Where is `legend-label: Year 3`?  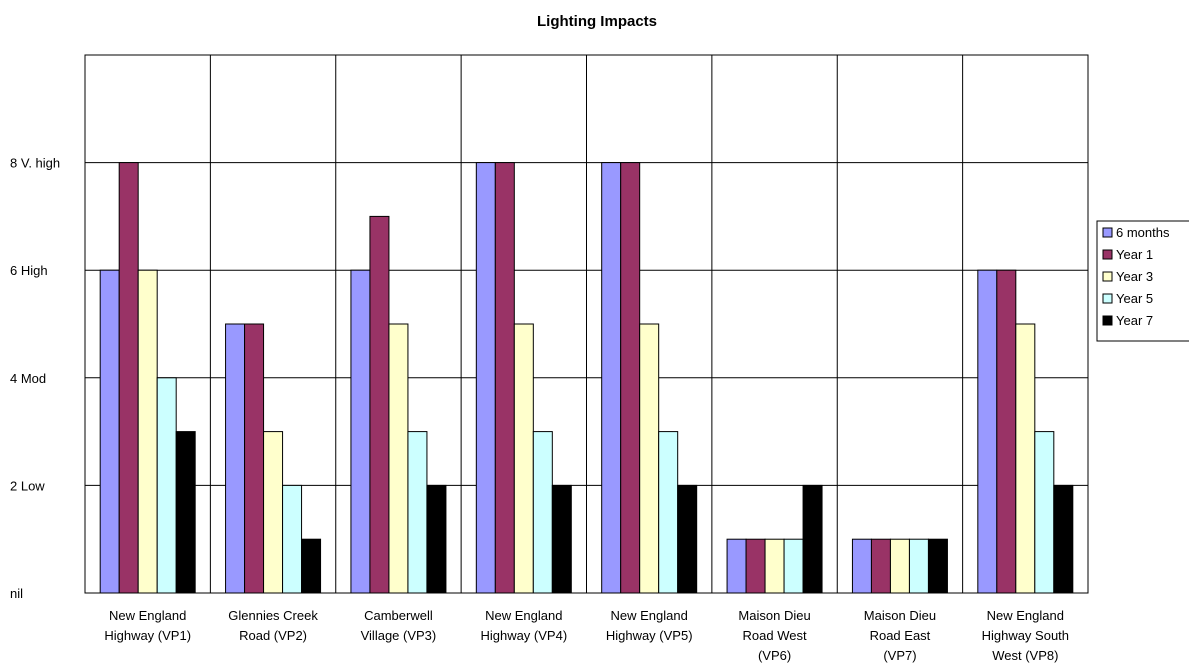 legend-label: Year 3 is located at coordinates (1134, 276).